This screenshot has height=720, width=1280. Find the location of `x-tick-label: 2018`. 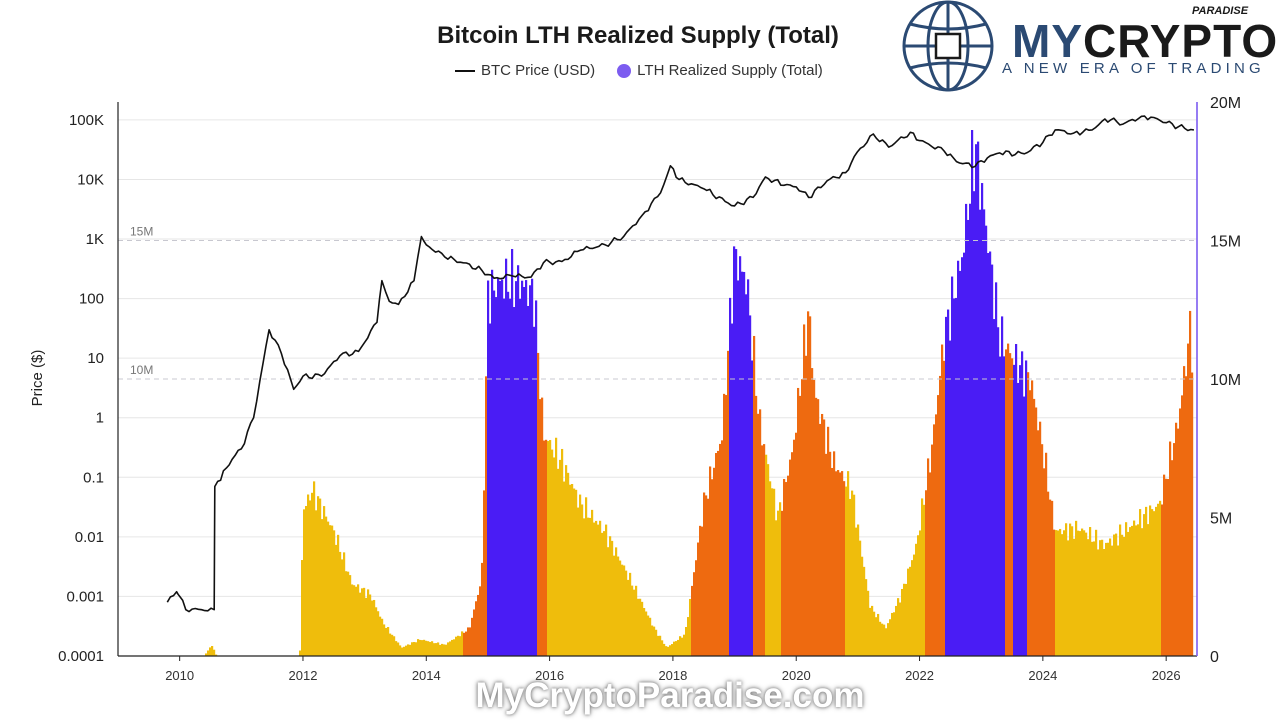

x-tick-label: 2018 is located at coordinates (672, 675).